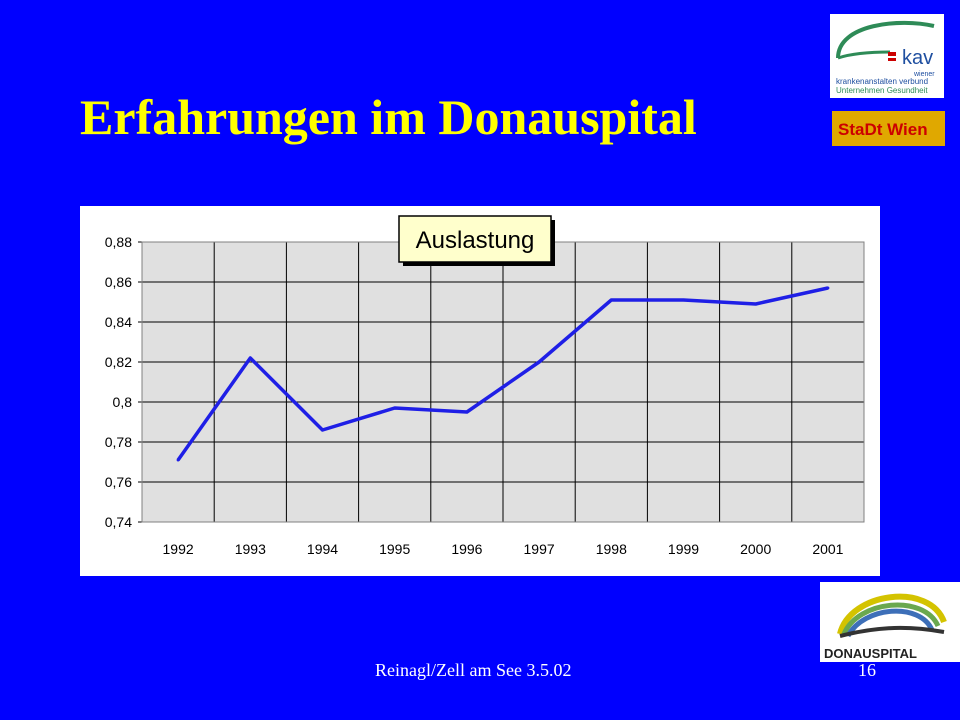  What do you see at coordinates (917, 58) in the screenshot?
I see `kav-mark: kav` at bounding box center [917, 58].